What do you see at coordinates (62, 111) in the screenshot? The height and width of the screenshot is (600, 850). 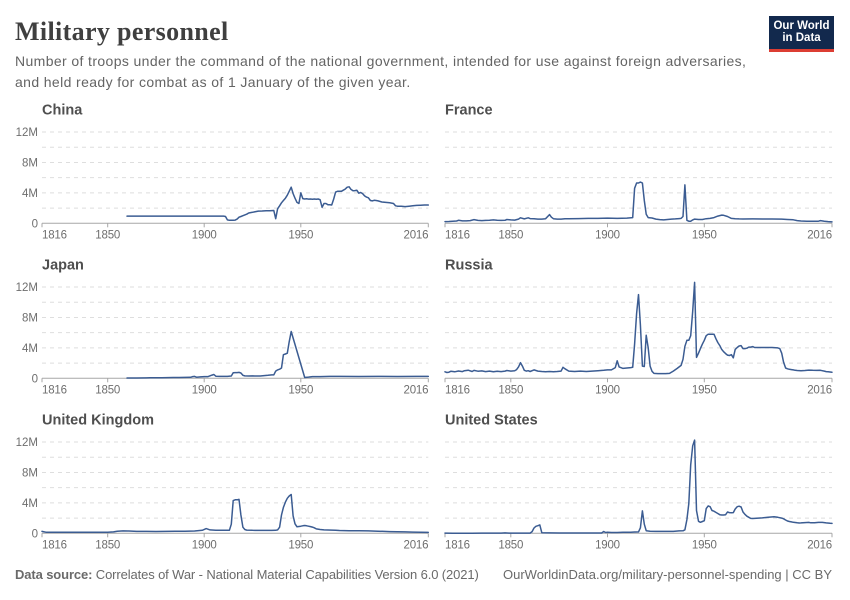 I see `svg-text: China` at bounding box center [62, 111].